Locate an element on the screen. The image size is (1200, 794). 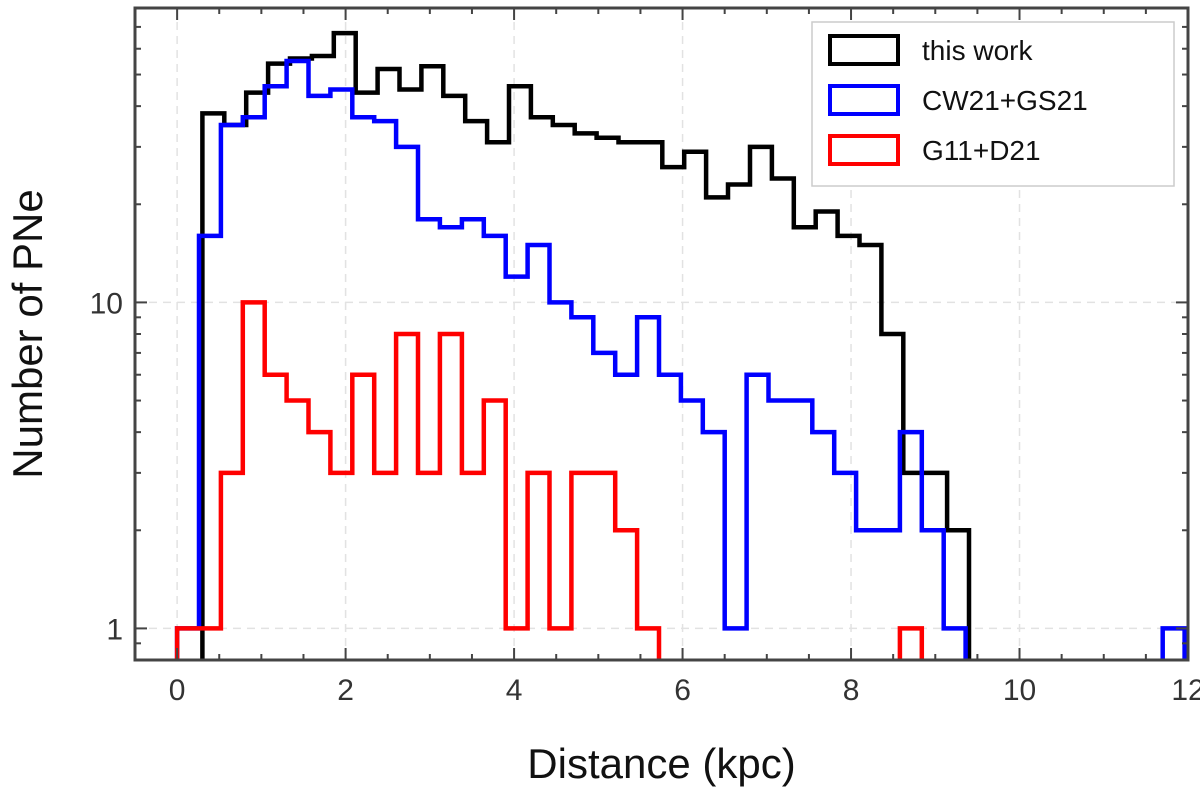
x-tick-label: 0 is located at coordinates (177, 690).